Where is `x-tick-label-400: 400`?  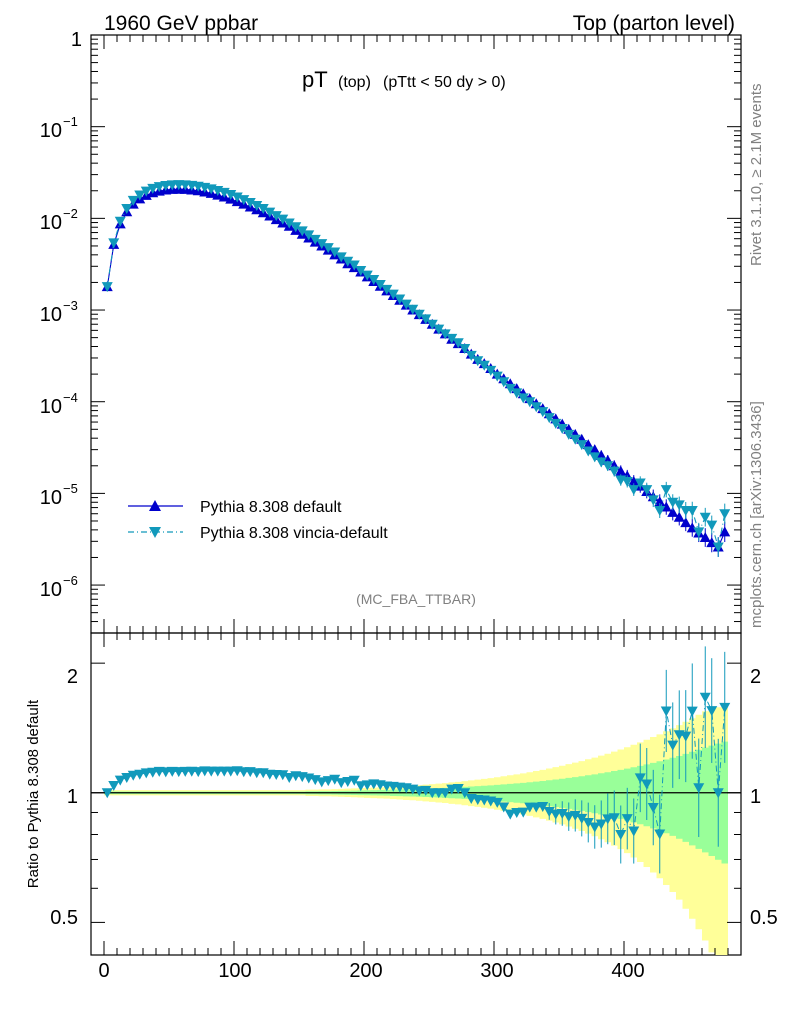
x-tick-label-400: 400 is located at coordinates (627, 971).